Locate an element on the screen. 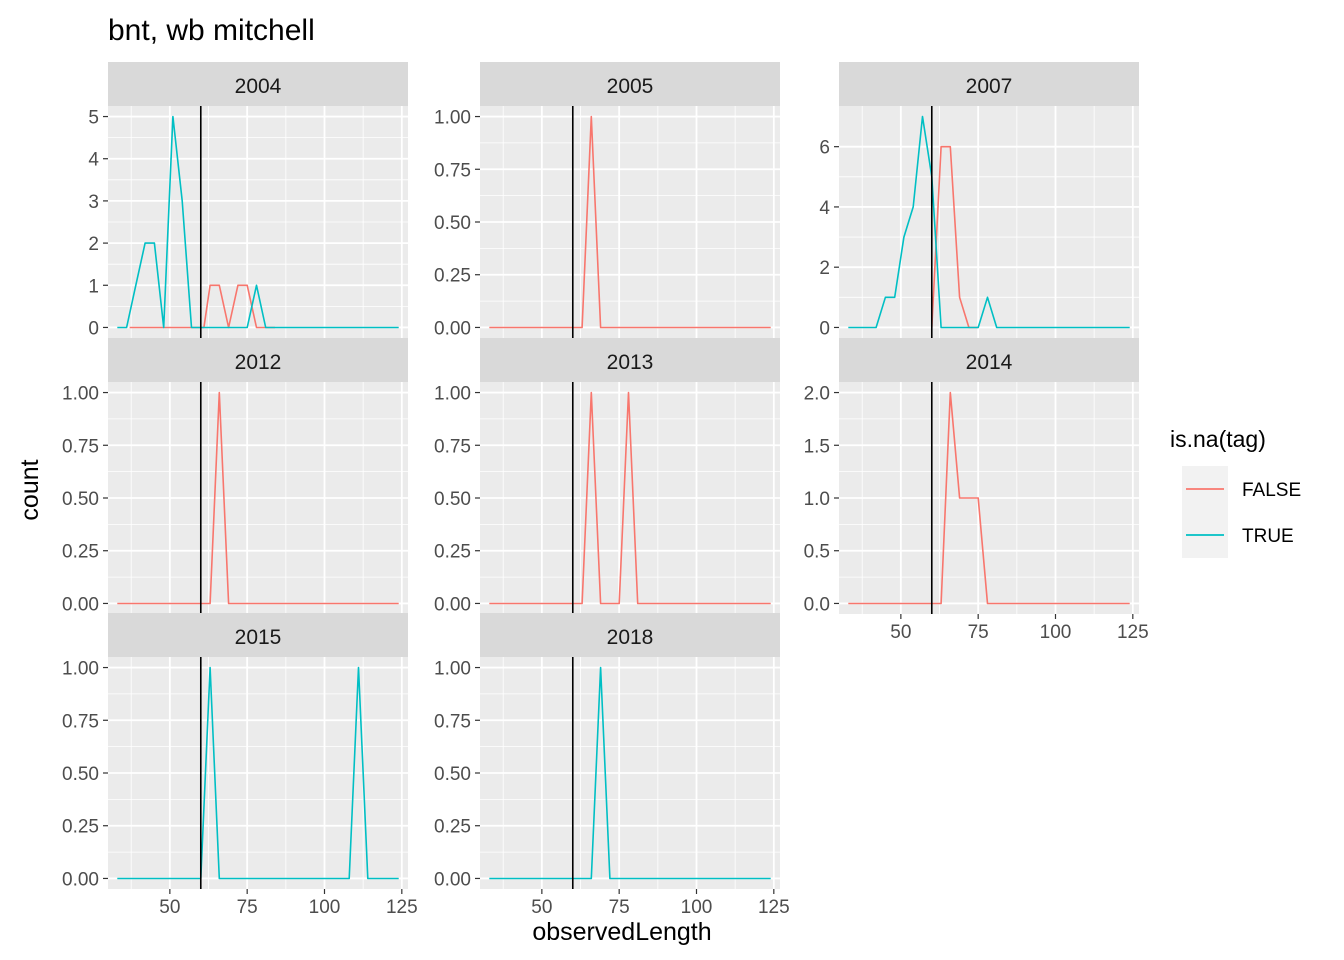 Image resolution: width=1344 pixels, height=960 pixels. chart-title: bnt, wb mitchell is located at coordinates (211, 30).